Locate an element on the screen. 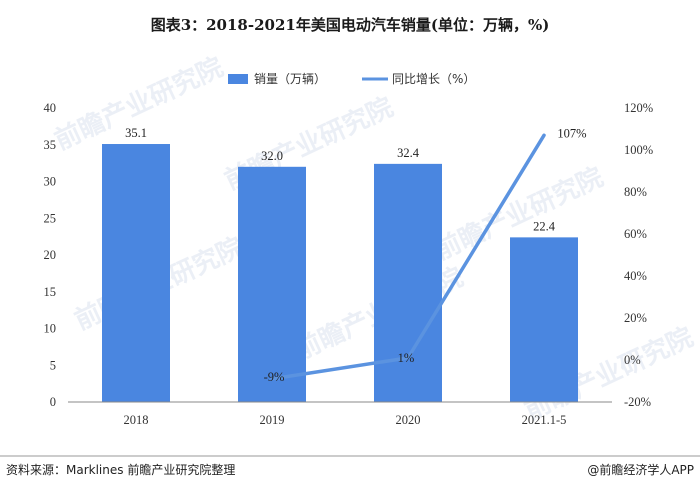 This screenshot has width=700, height=488. left-tick-label: 25 is located at coordinates (50, 218).